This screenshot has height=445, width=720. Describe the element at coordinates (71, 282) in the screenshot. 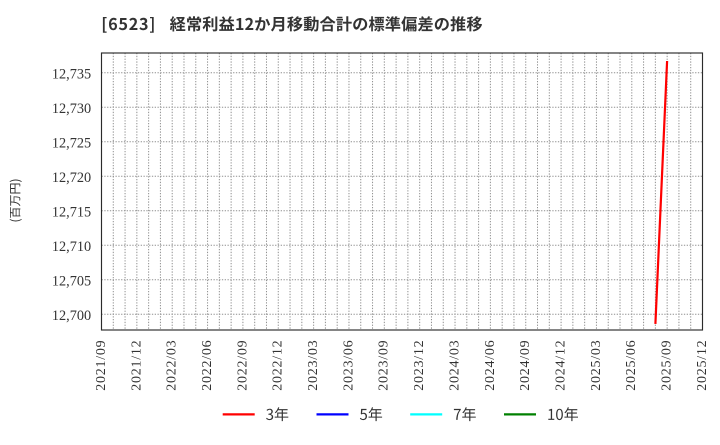

I see `svg-text: 12,705` at that location.